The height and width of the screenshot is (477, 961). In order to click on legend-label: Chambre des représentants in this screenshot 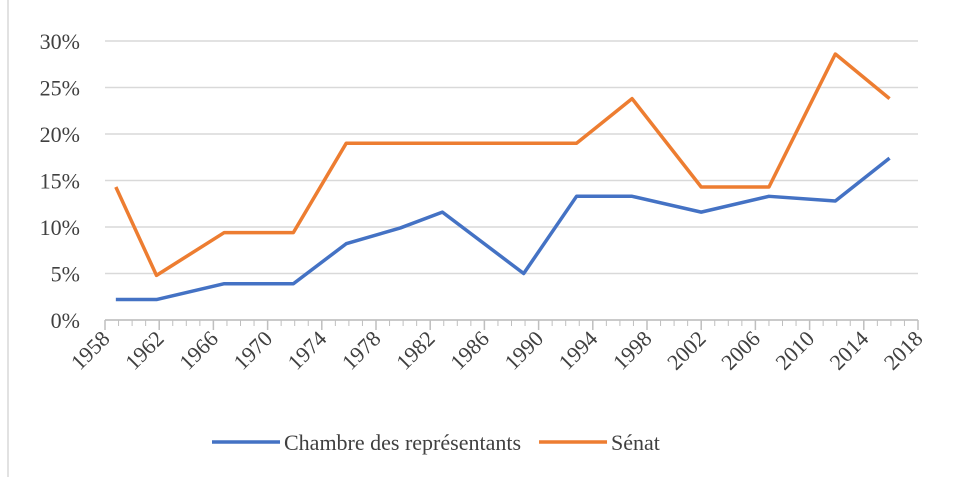, I will do `click(402, 442)`.